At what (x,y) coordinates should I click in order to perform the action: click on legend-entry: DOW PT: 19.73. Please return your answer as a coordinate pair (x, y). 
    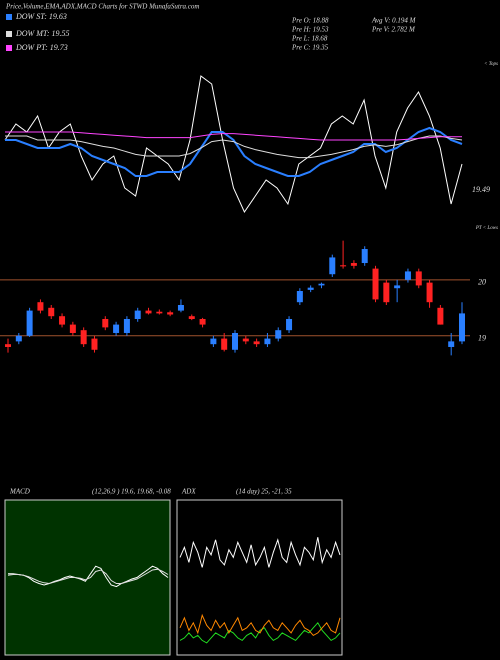
    Looking at the image, I should click on (41, 47).